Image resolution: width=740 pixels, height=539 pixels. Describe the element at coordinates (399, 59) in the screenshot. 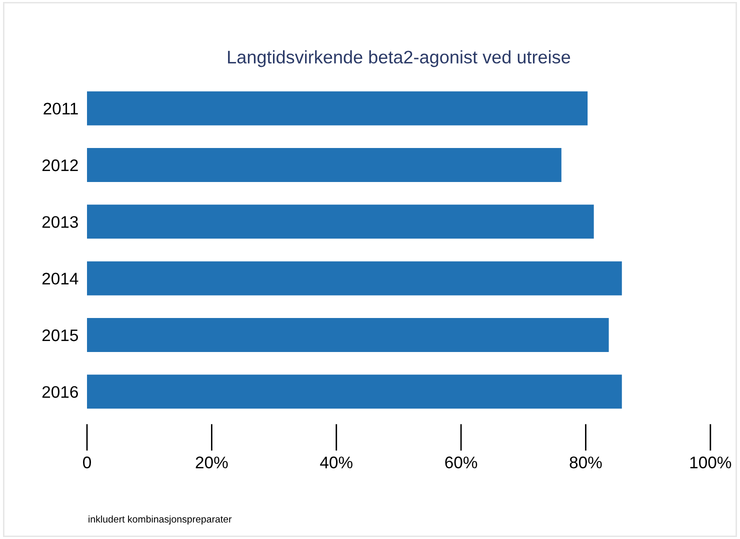

I see `chart-title: Langtidsvirkende beta2-agonist ved utreise` at that location.